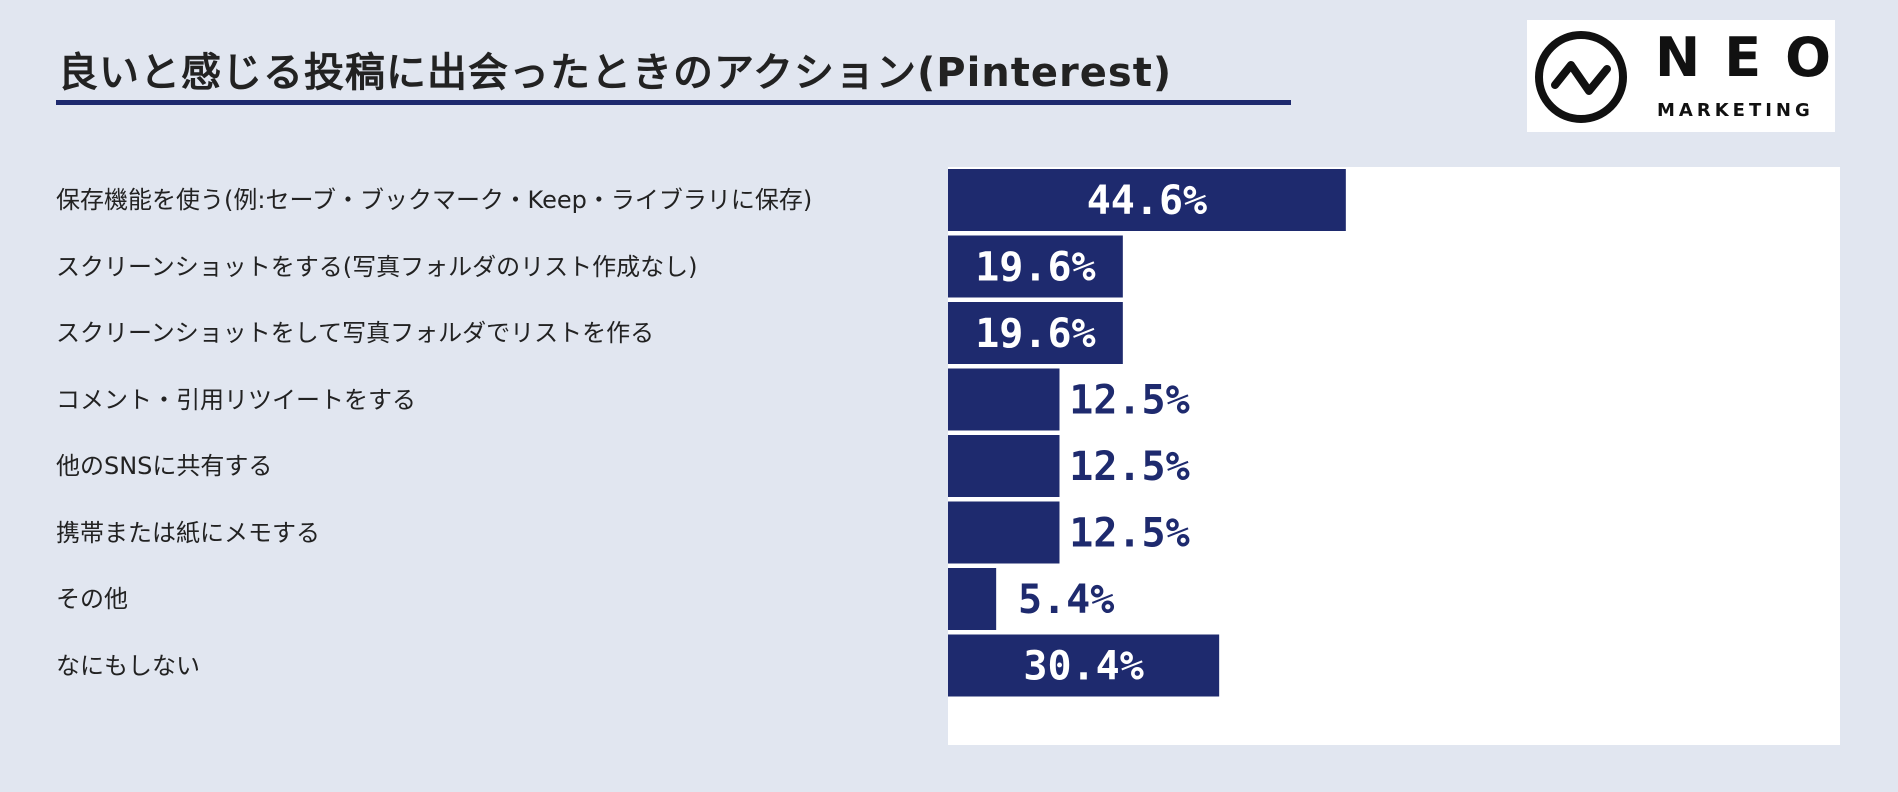 This screenshot has height=792, width=1898. I want to click on neo-marketing-logo: NEO MARKETING, so click(1681, 76).